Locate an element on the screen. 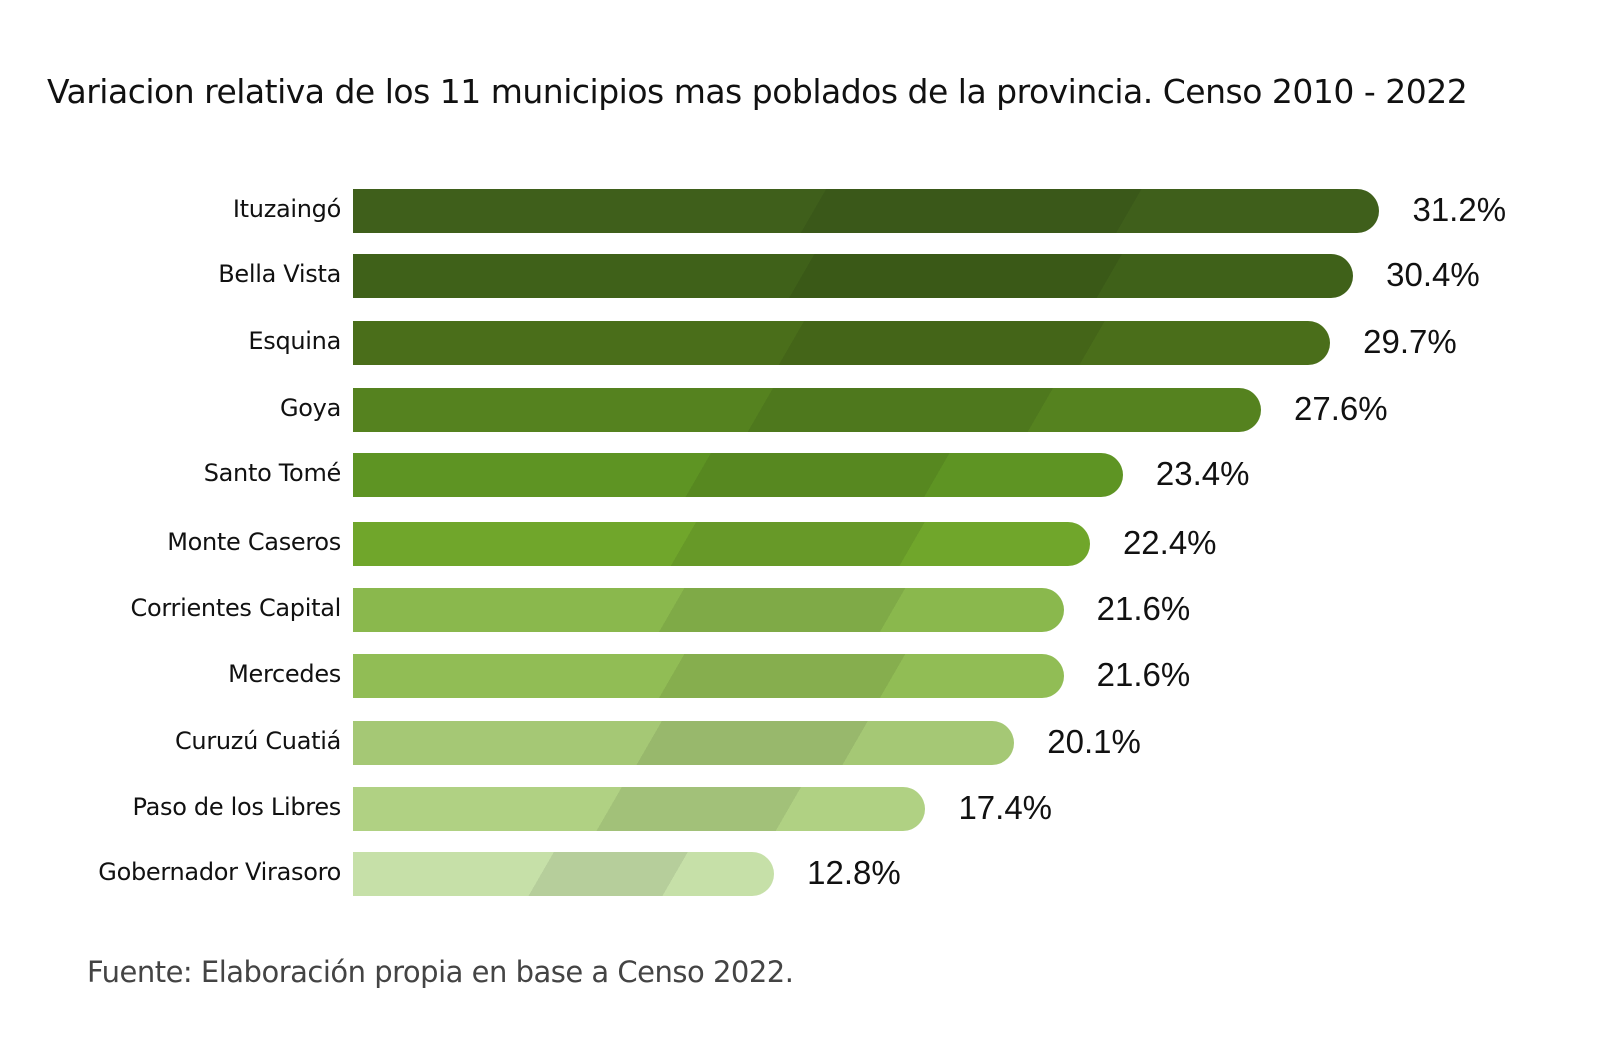  category-label: Monte Caseros is located at coordinates (254, 542).